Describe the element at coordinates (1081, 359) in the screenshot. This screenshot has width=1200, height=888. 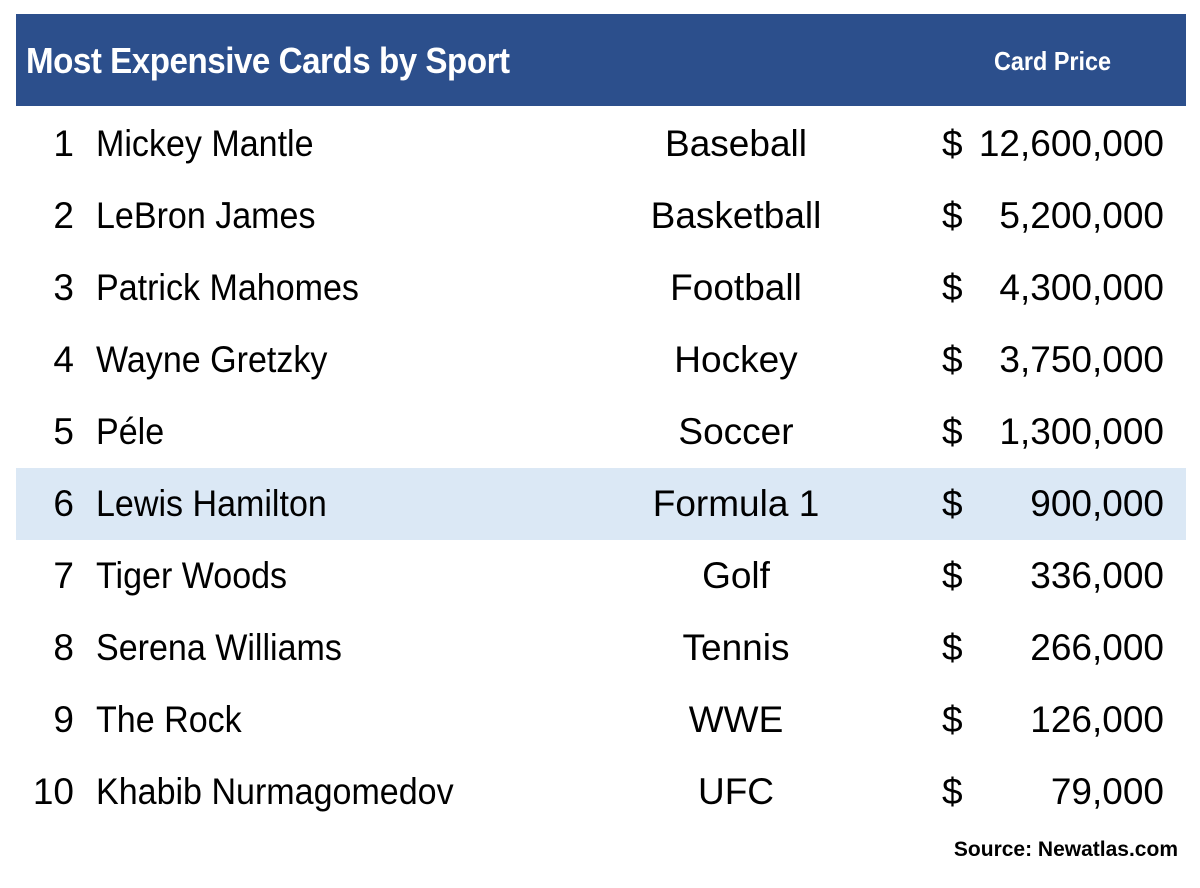
I see `price-cell: 3,750,000` at that location.